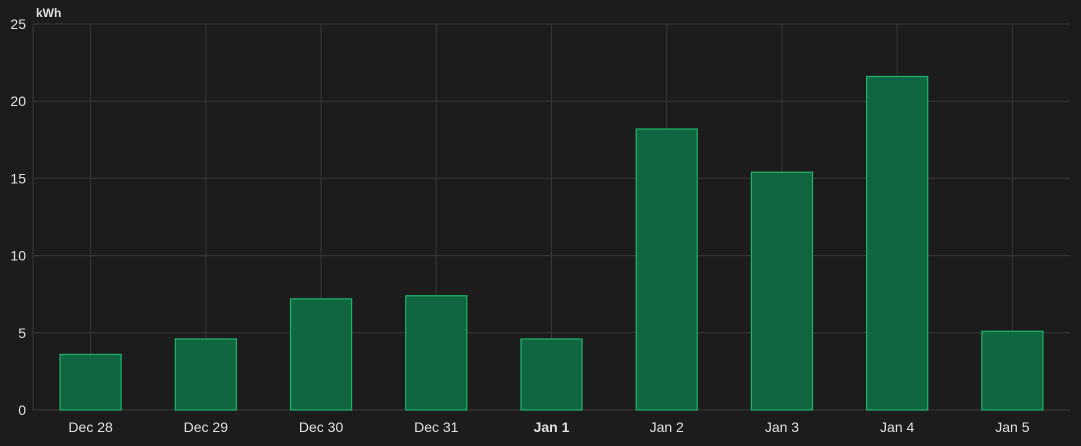 The image size is (1081, 446). Describe the element at coordinates (897, 427) in the screenshot. I see `x-tick-label: Jan 4` at that location.